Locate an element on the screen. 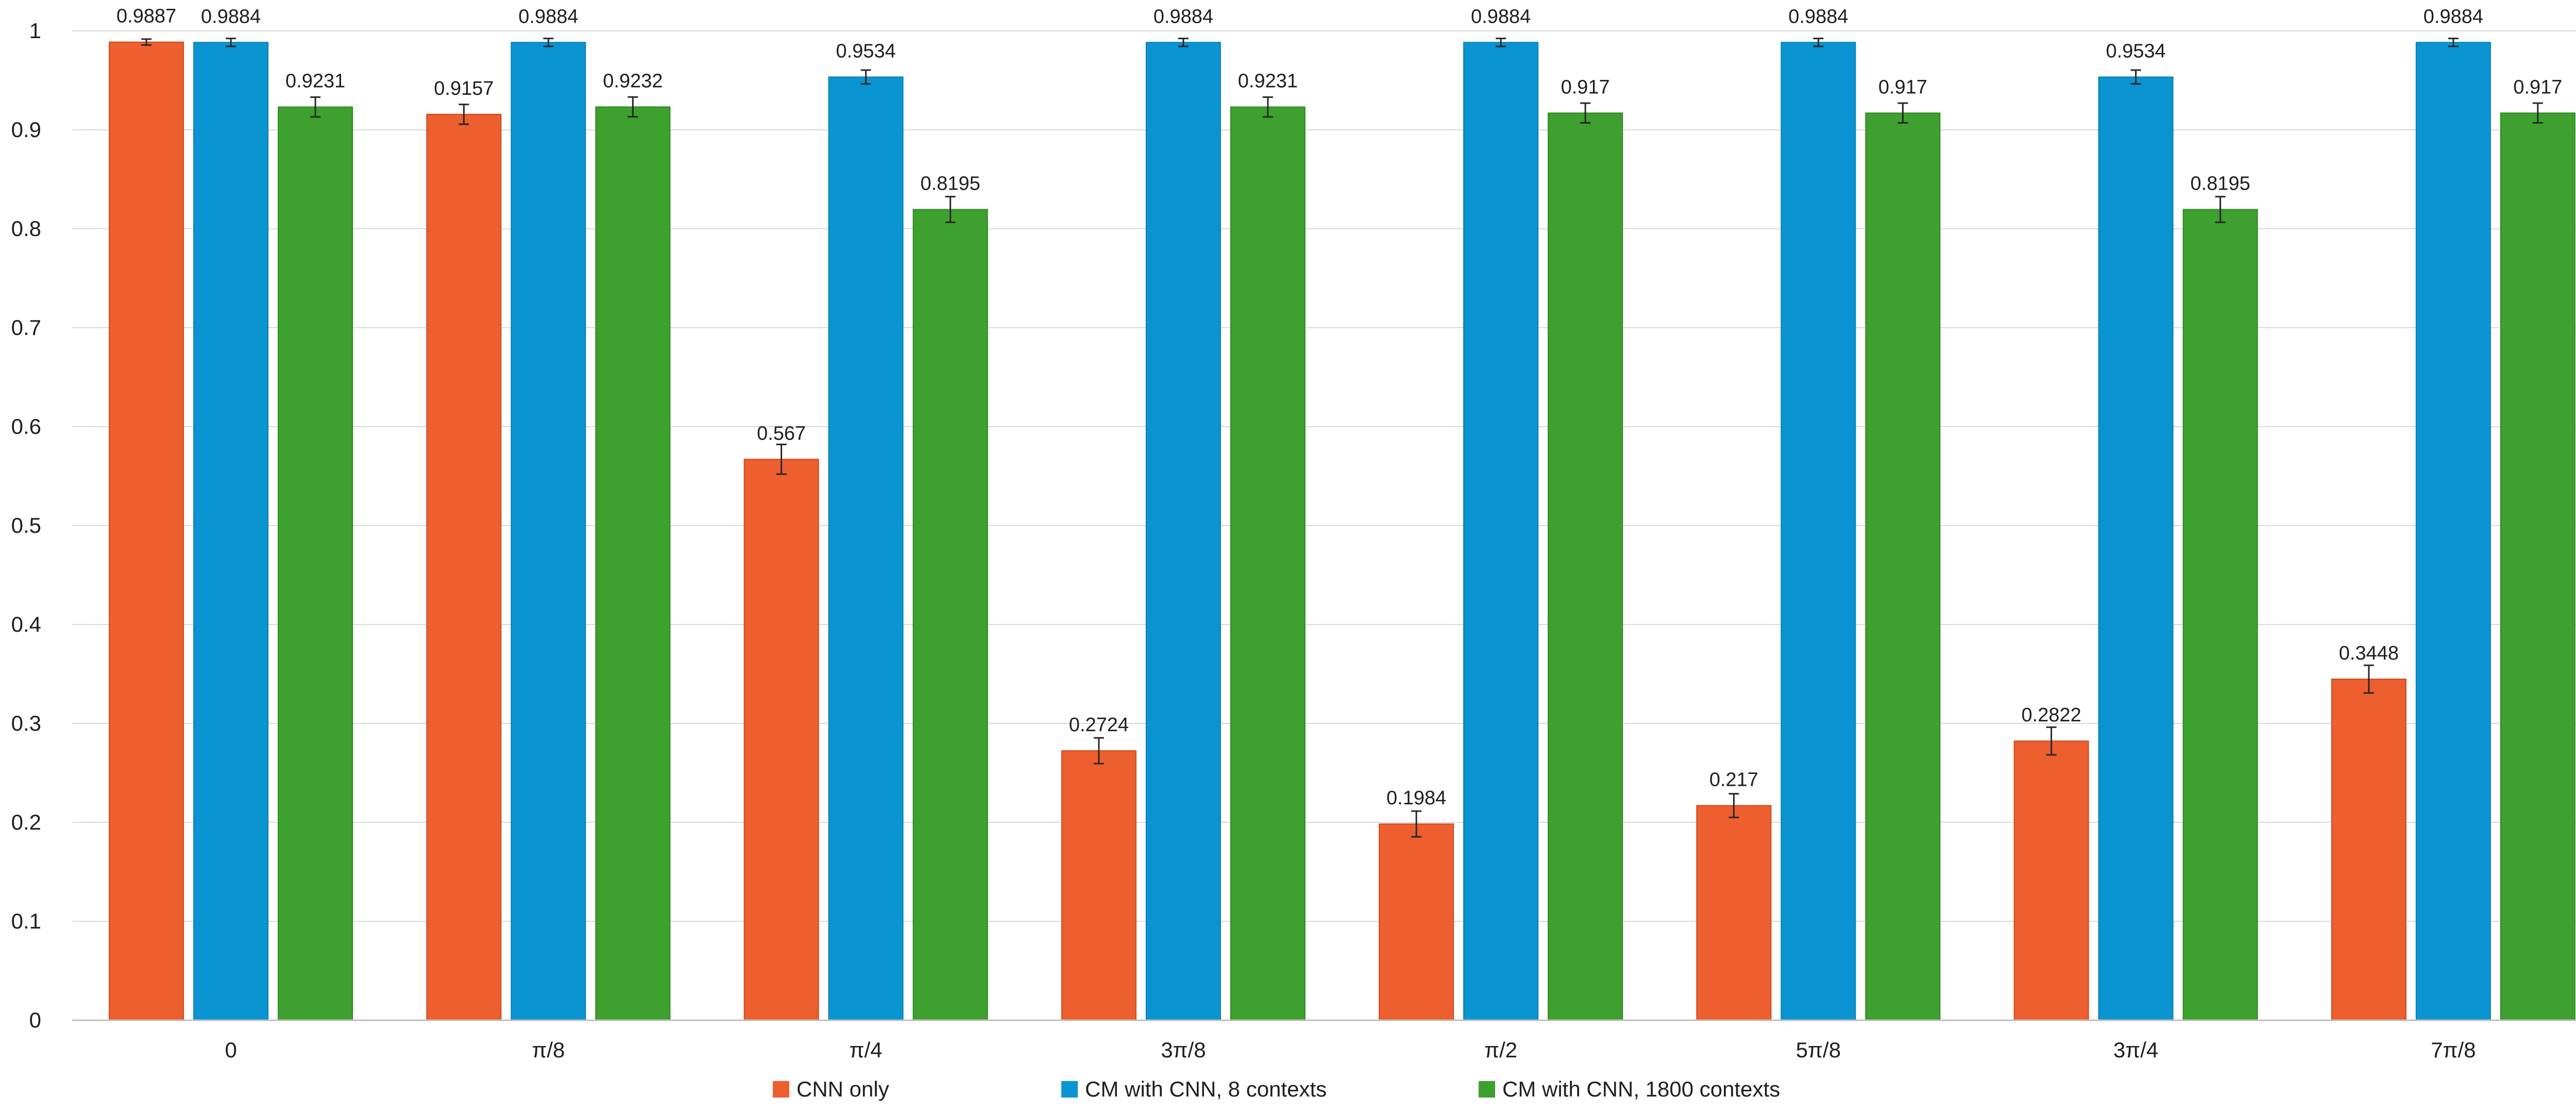  data-label: 0.9887 is located at coordinates (146, 16).